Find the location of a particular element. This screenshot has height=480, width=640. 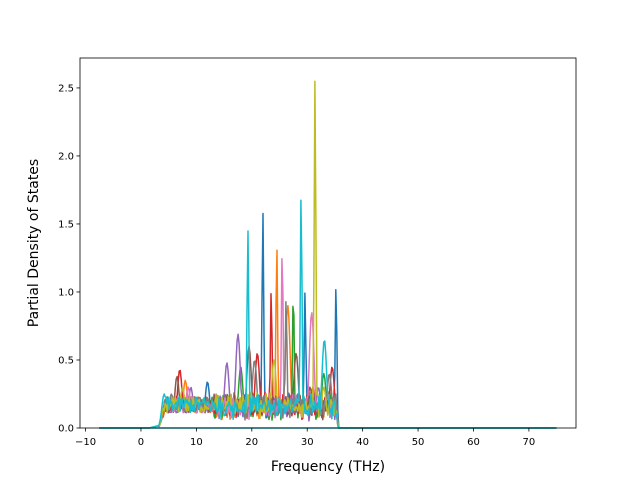

x-tick-label: 60 is located at coordinates (473, 442).